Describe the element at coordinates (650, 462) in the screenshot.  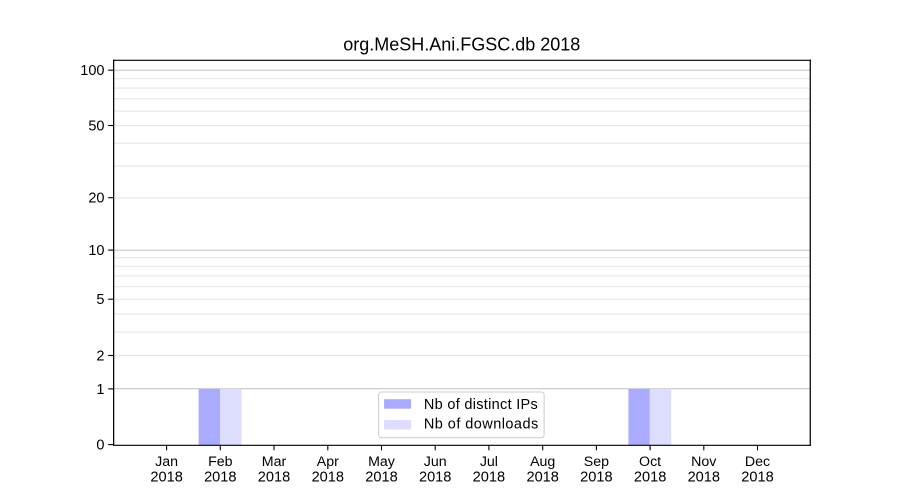
I see `svg-text: Oct` at that location.